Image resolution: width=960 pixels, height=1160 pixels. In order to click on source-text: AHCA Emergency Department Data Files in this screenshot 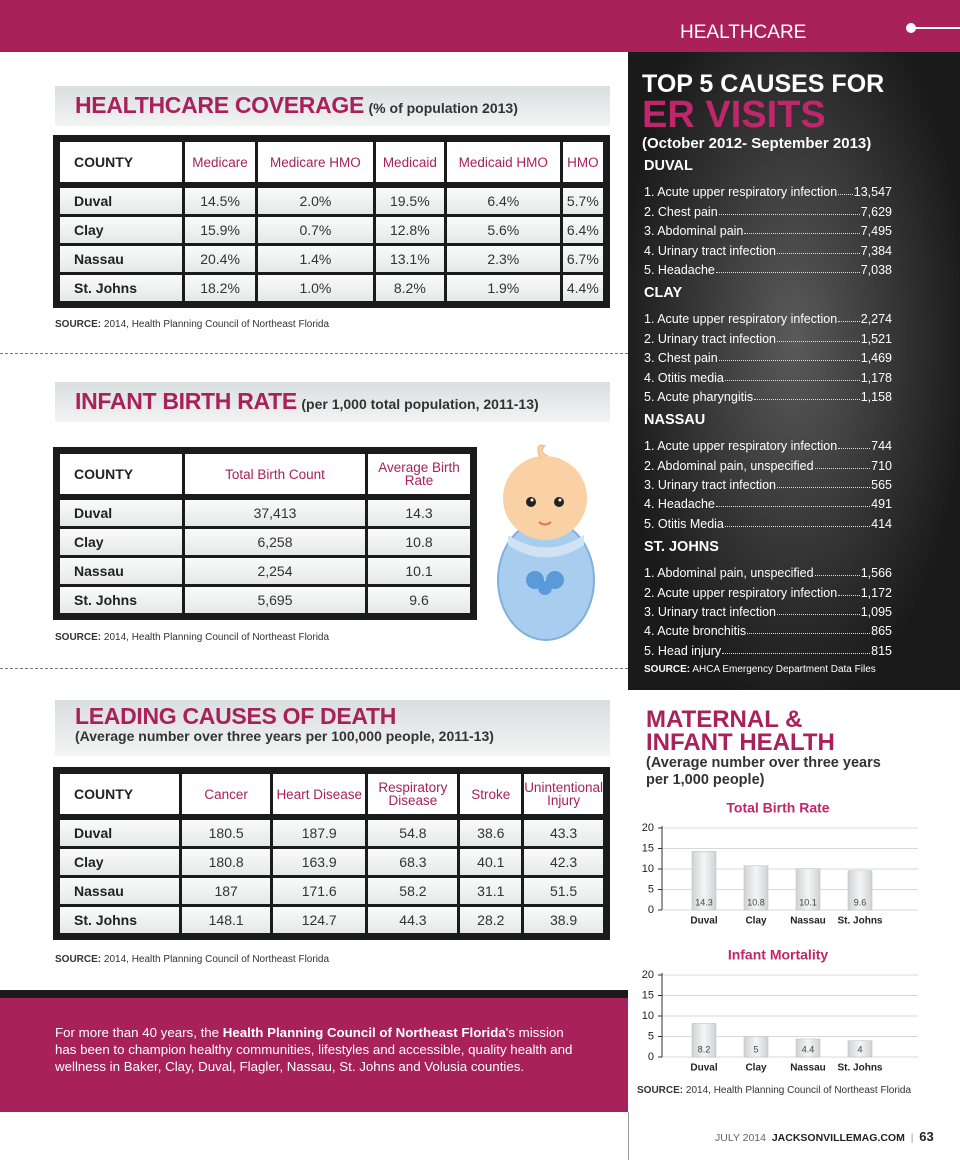, I will do `click(784, 669)`.